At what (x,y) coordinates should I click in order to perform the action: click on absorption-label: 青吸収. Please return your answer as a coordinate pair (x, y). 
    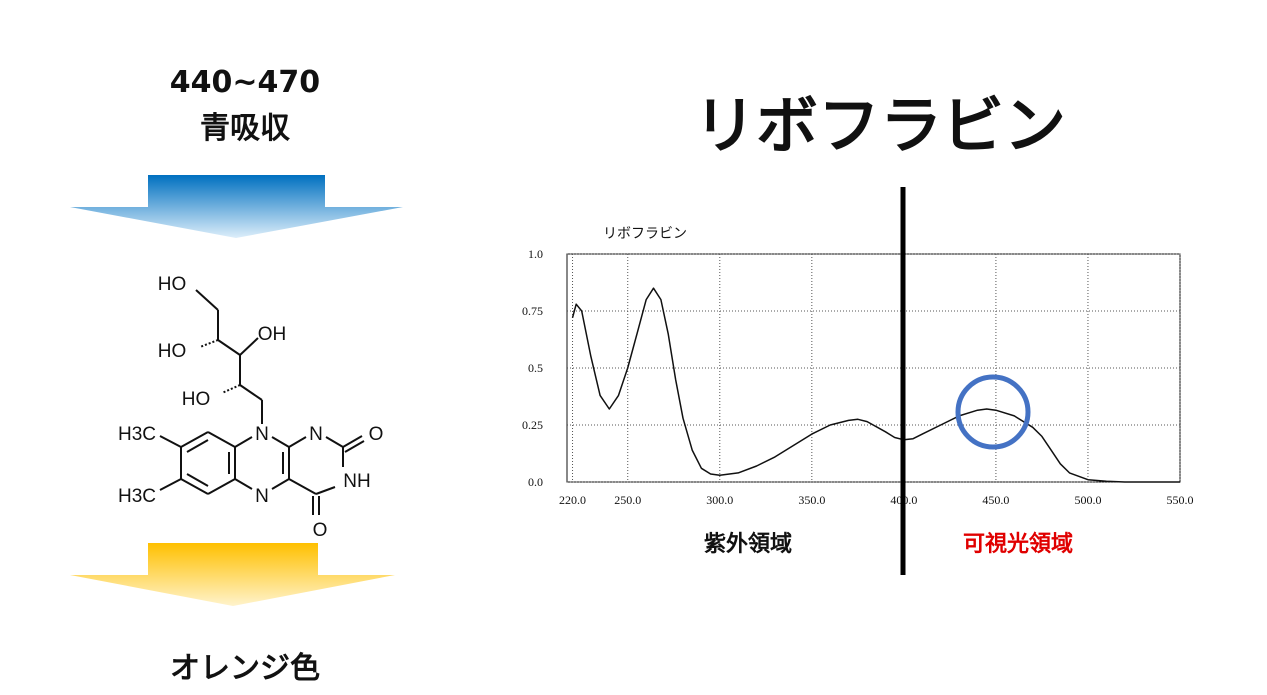
    Looking at the image, I should click on (245, 128).